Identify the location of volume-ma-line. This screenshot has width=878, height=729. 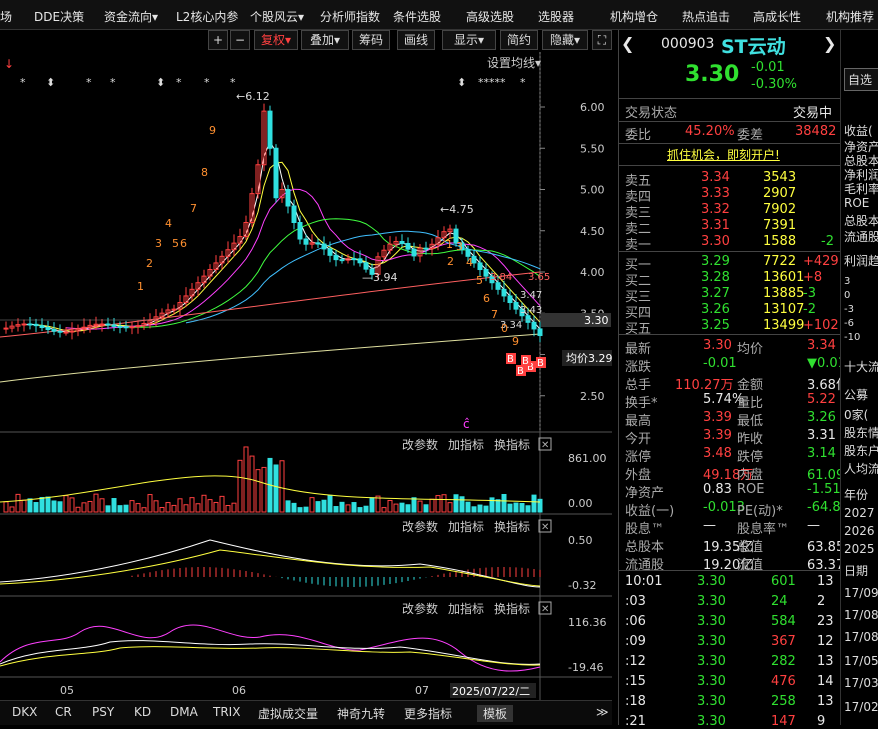
(270, 489).